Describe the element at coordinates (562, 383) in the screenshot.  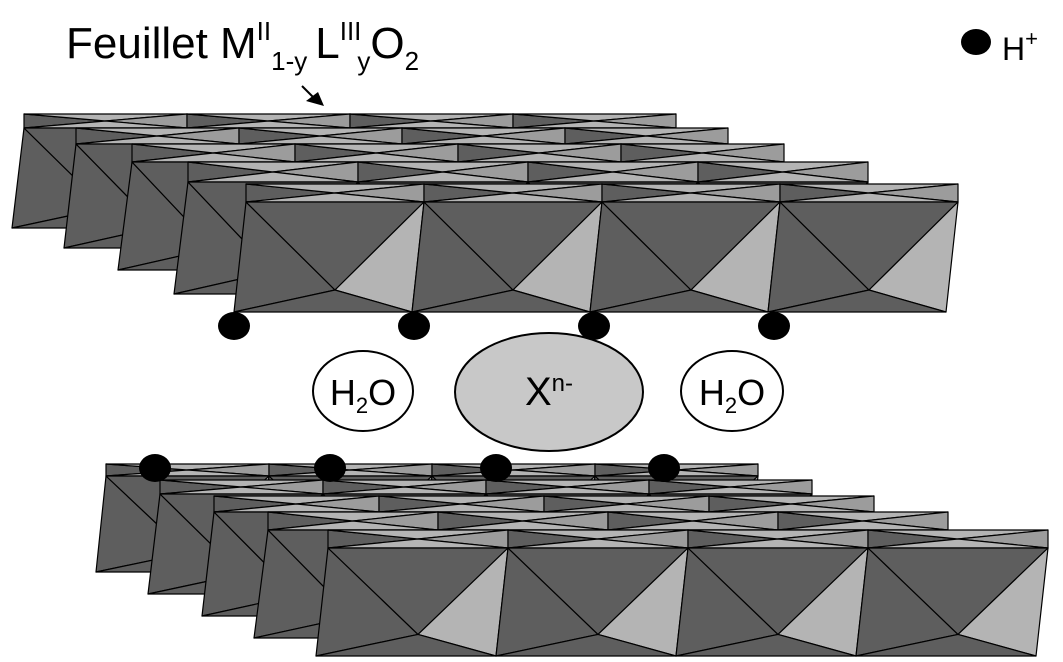
I see `anion-charge: n-` at that location.